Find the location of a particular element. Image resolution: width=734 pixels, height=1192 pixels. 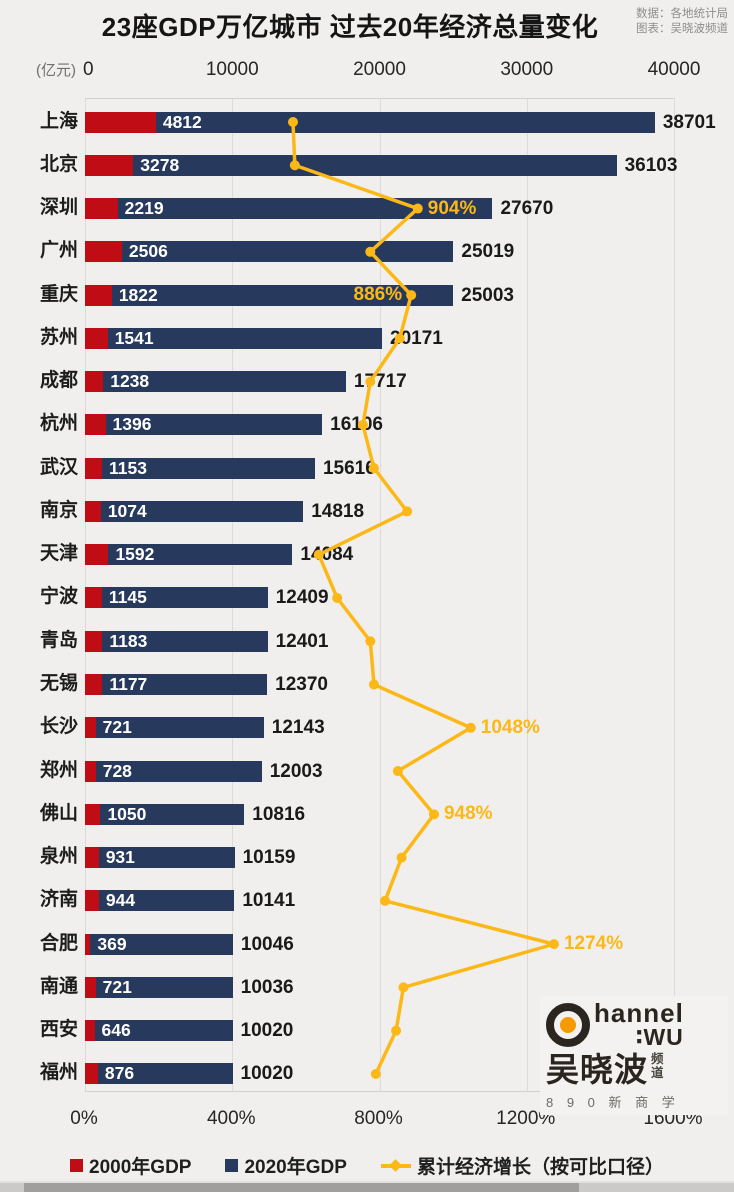

value-label-2000: 1822 is located at coordinates (138, 294).